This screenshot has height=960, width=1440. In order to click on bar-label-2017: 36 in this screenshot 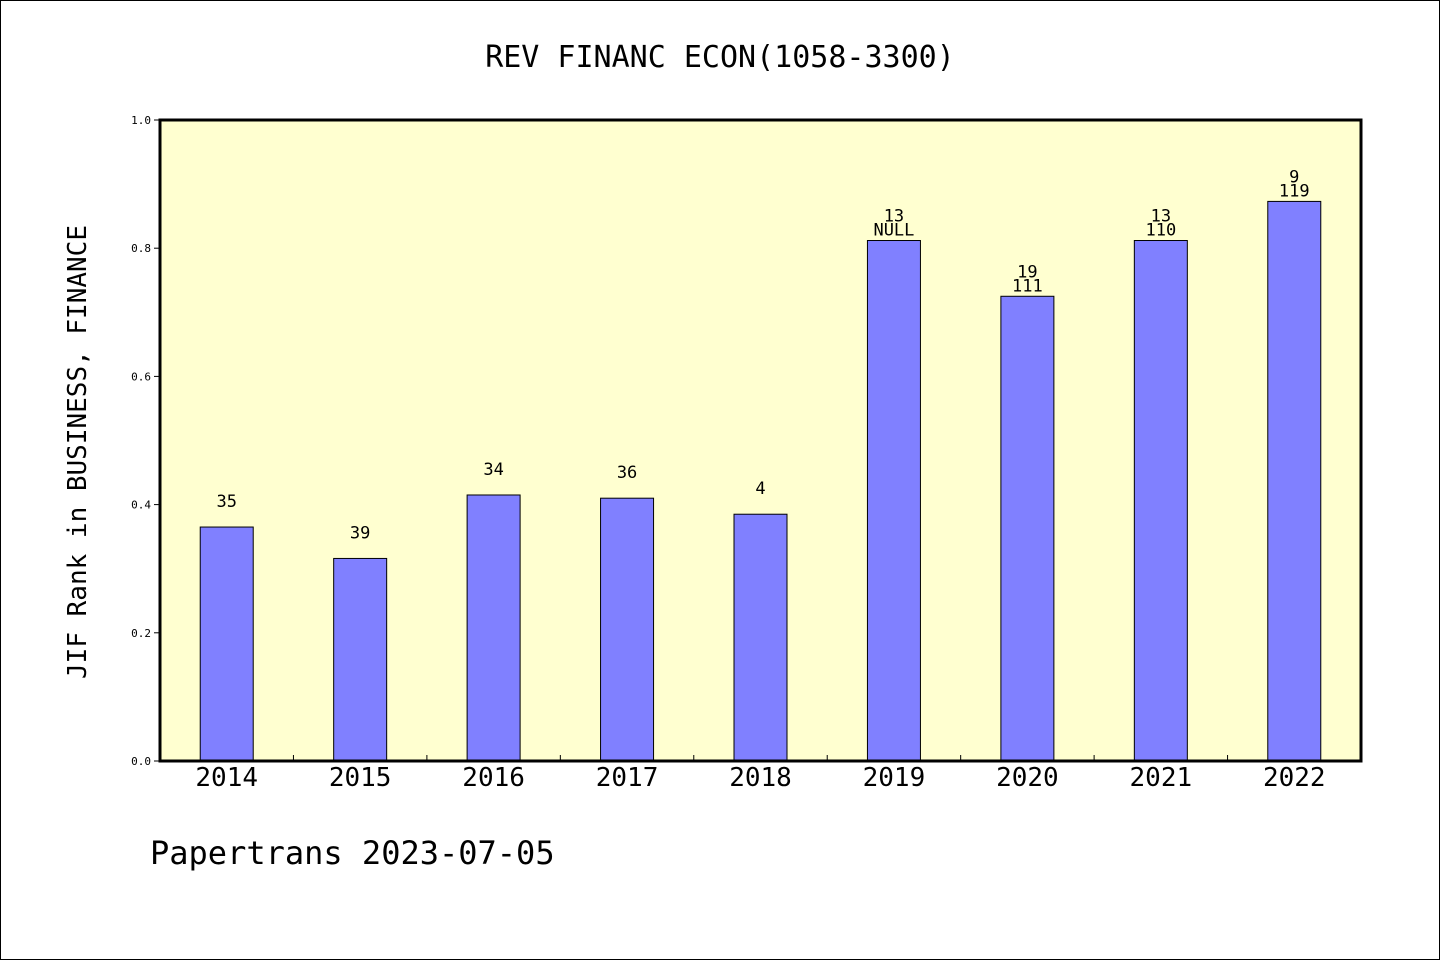, I will do `click(627, 473)`.